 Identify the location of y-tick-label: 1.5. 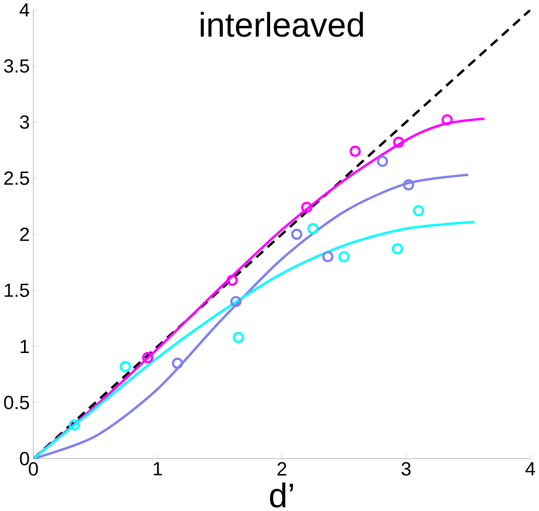
(17, 291).